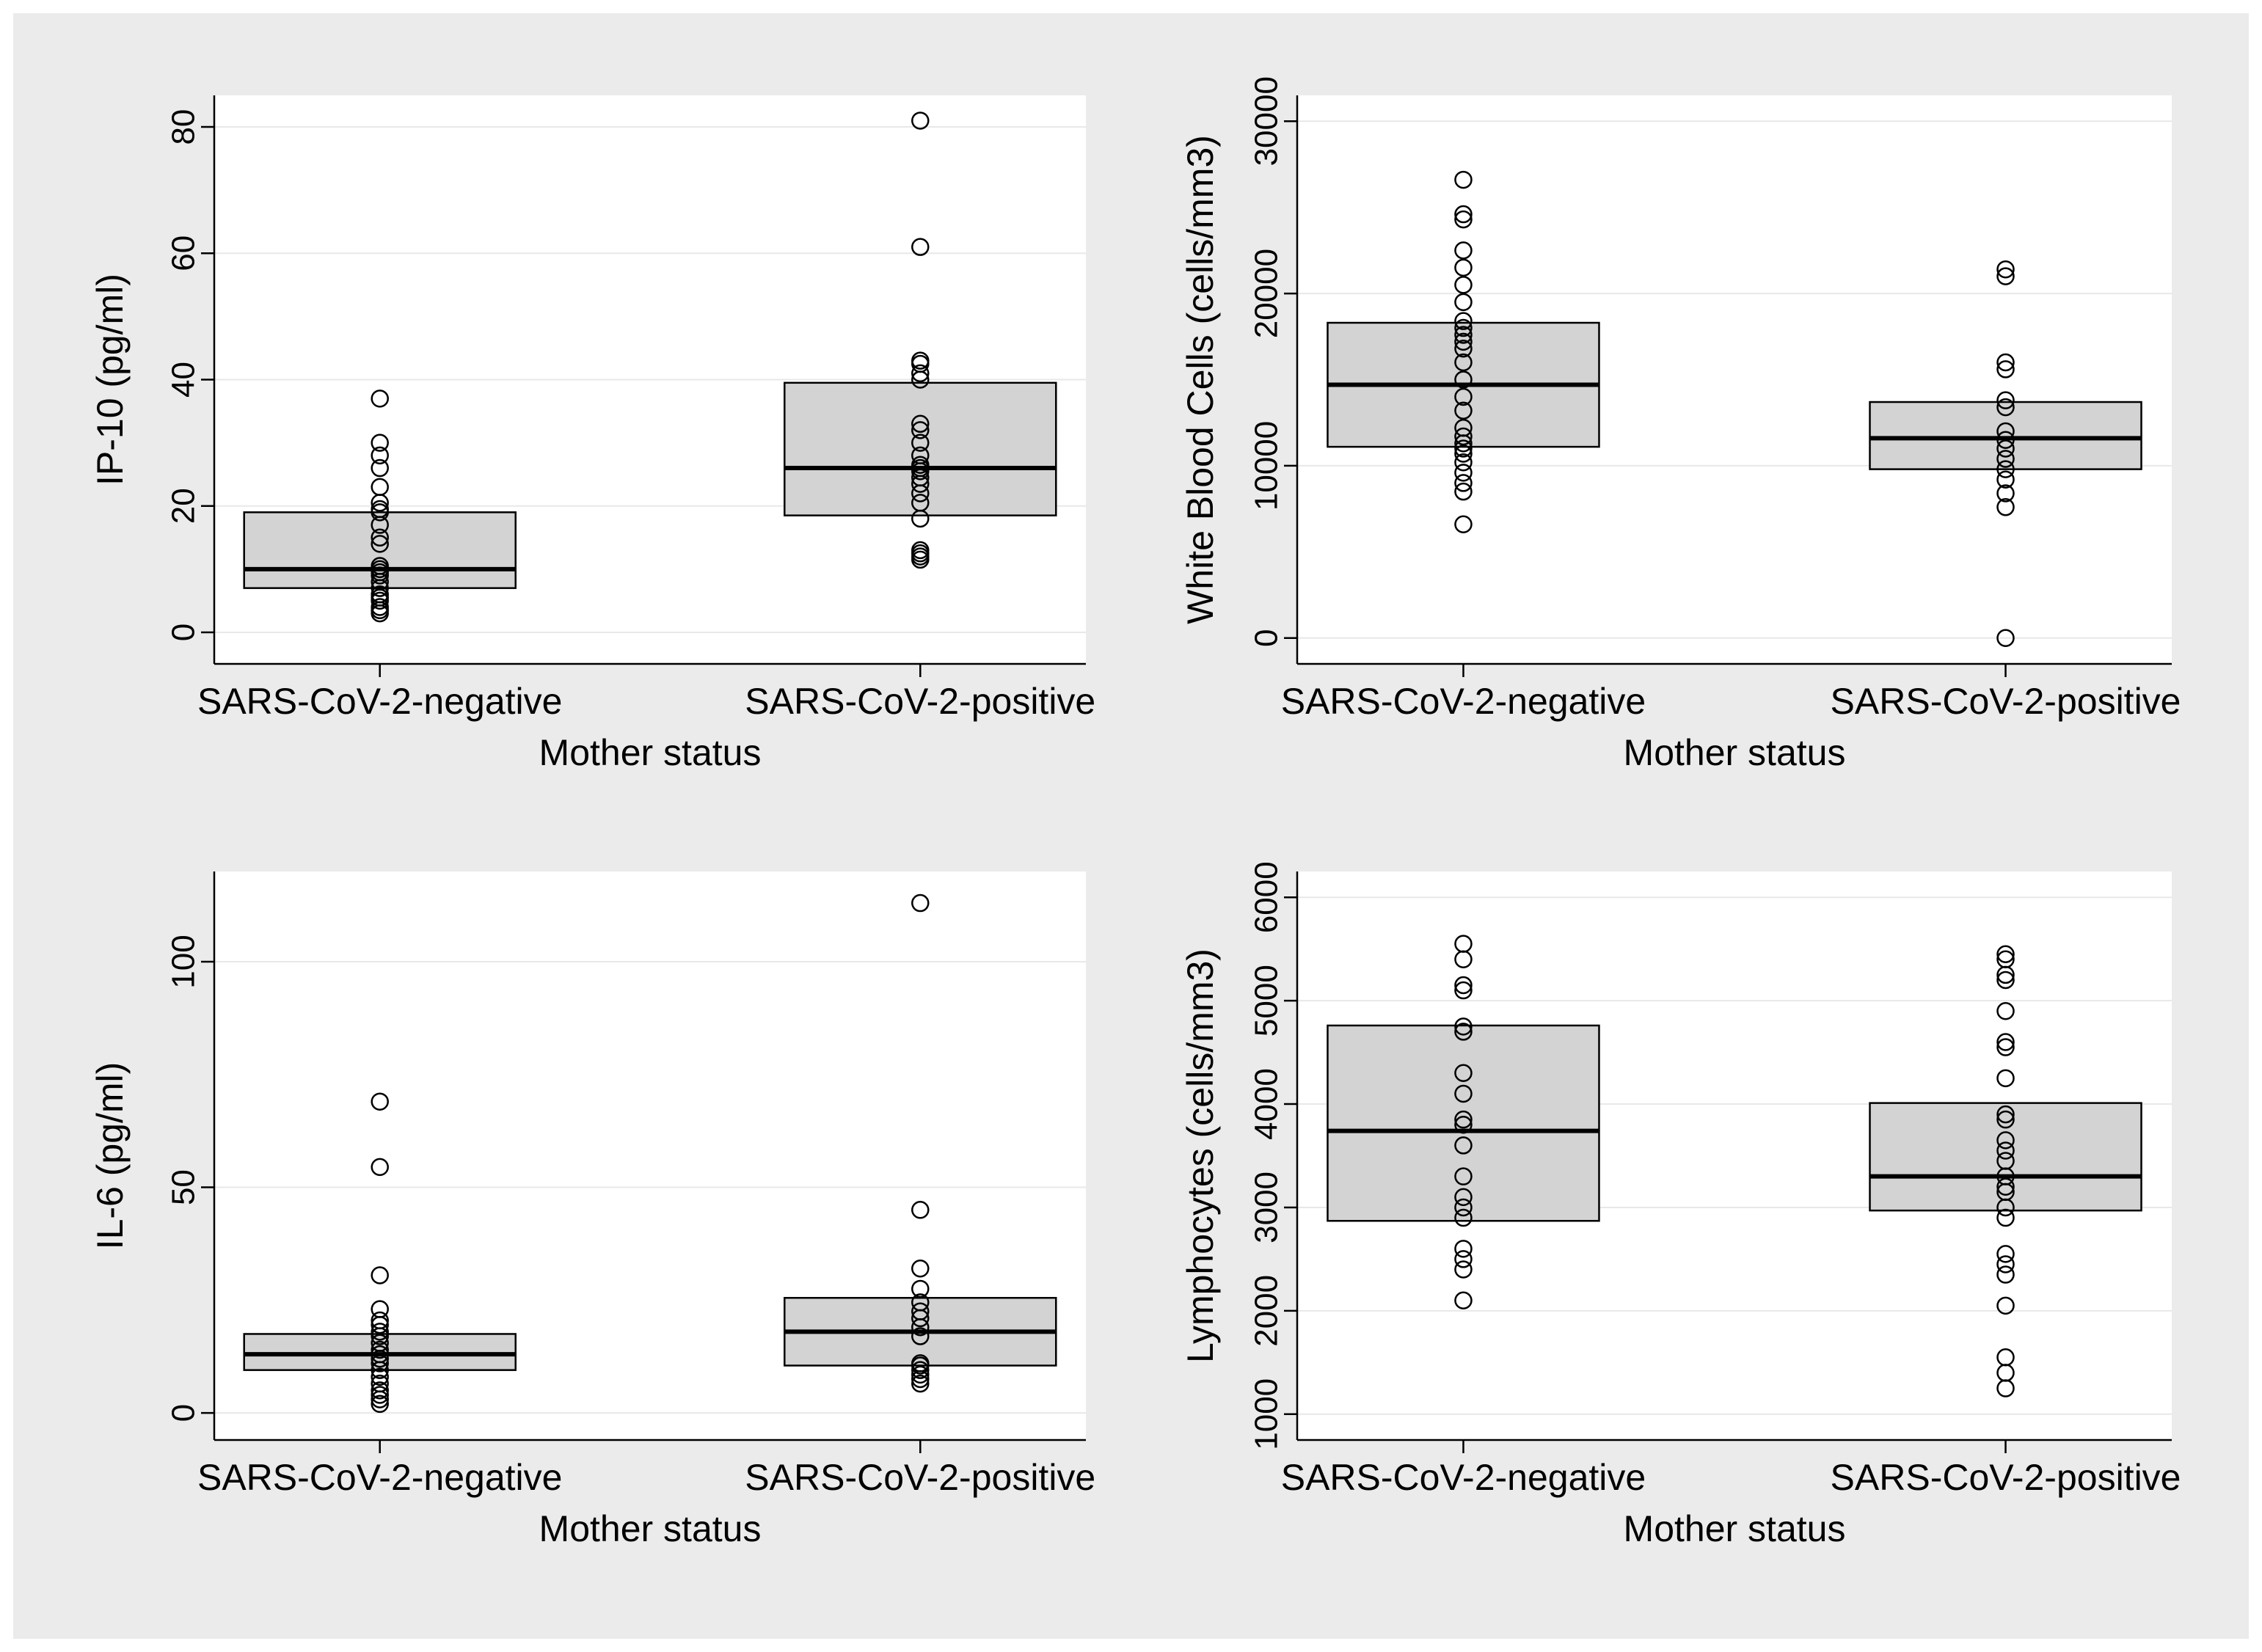  Describe the element at coordinates (1200, 1156) in the screenshot. I see `y-axis-title: Lymphocytes (cells/mm3)` at that location.